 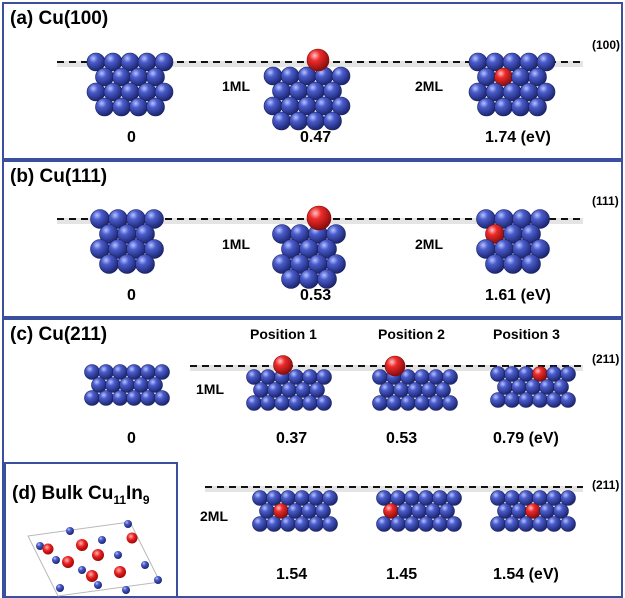 I want to click on panel-c-step1-label: 1ML, so click(x=210, y=389).